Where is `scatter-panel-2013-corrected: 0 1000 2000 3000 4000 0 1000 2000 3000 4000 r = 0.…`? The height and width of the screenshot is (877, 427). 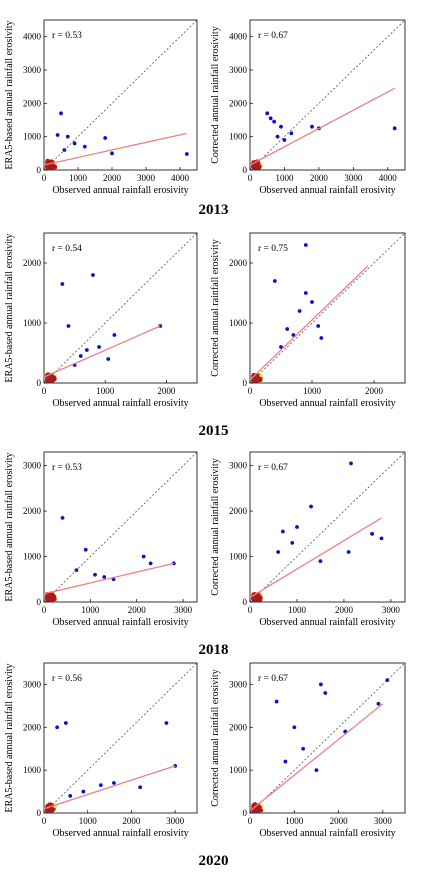 scatter-panel-2013-corrected: 0 1000 2000 3000 4000 0 1000 2000 3000 4000 r = 0.… is located at coordinates (308, 107).